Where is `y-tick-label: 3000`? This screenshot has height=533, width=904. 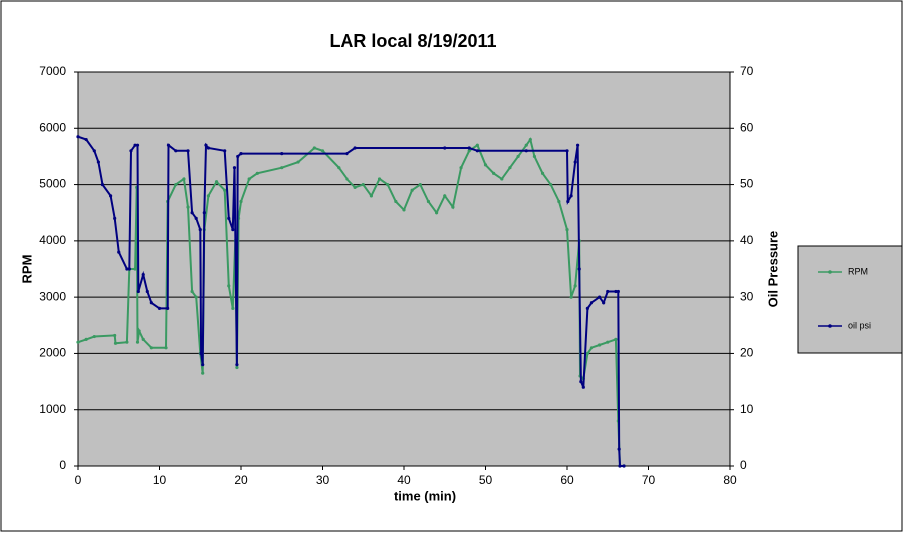
y-tick-label: 3000 is located at coordinates (52, 296).